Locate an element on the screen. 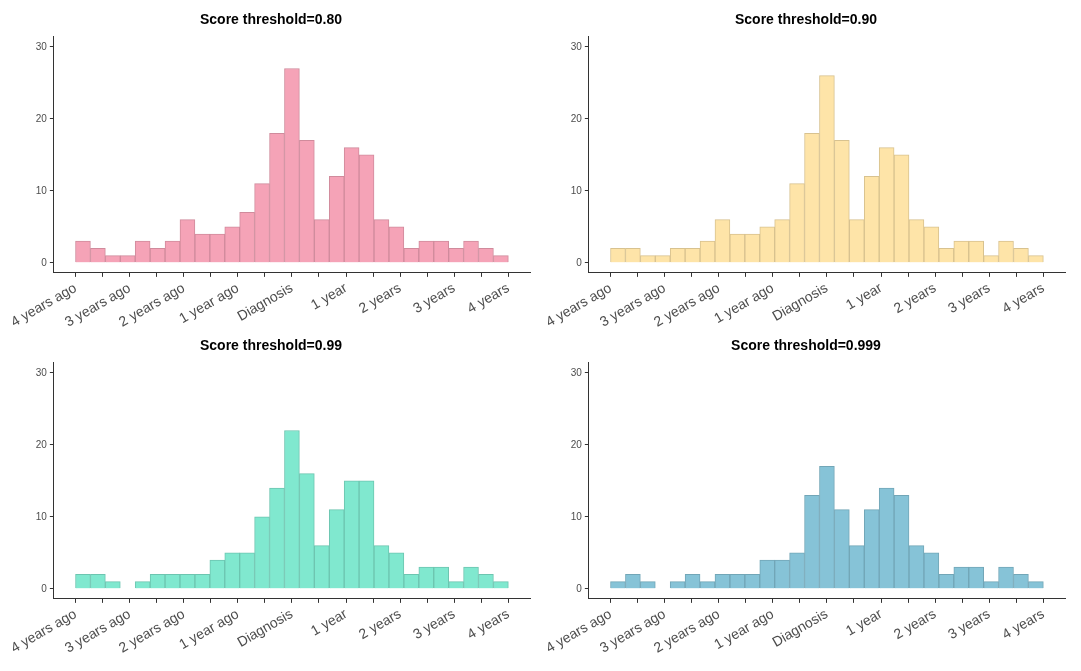  chart-title: Score threshold=0.90 is located at coordinates (806, 19).